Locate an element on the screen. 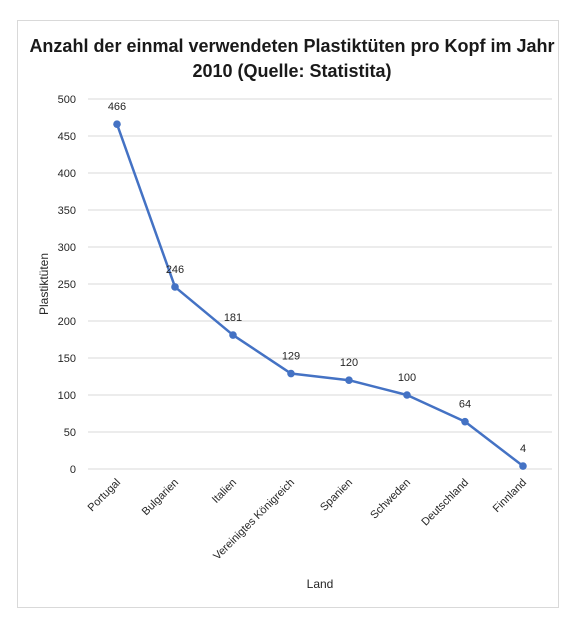  data-label: 120 is located at coordinates (349, 363).